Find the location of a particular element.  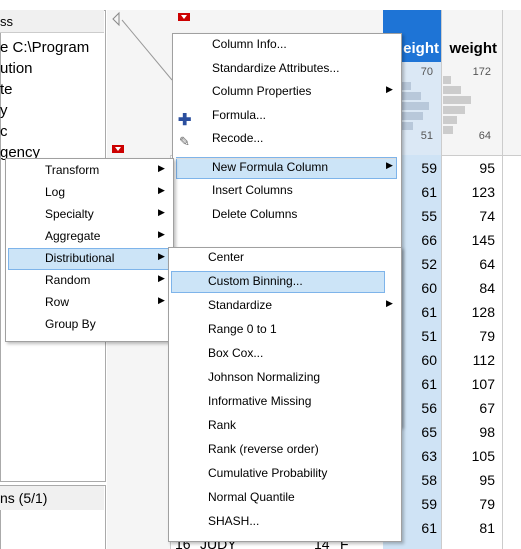

hist-label: 51 is located at coordinates (426, 136).